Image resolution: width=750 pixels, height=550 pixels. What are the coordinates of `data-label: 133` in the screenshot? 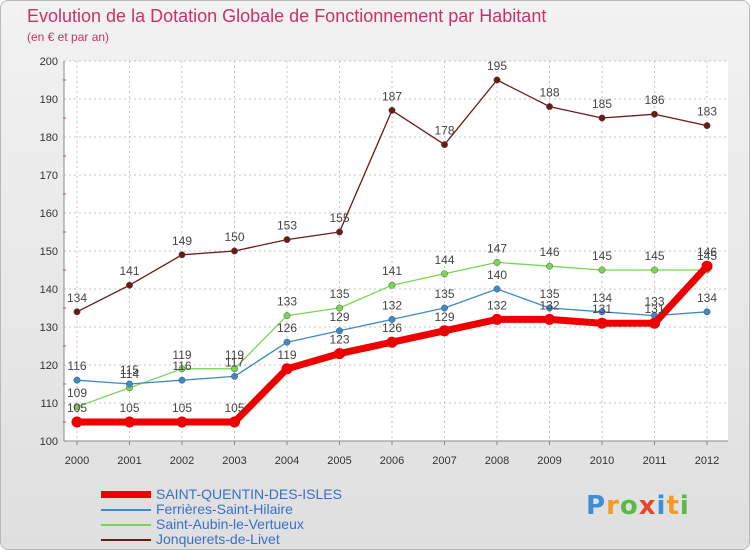 It's located at (654, 302).